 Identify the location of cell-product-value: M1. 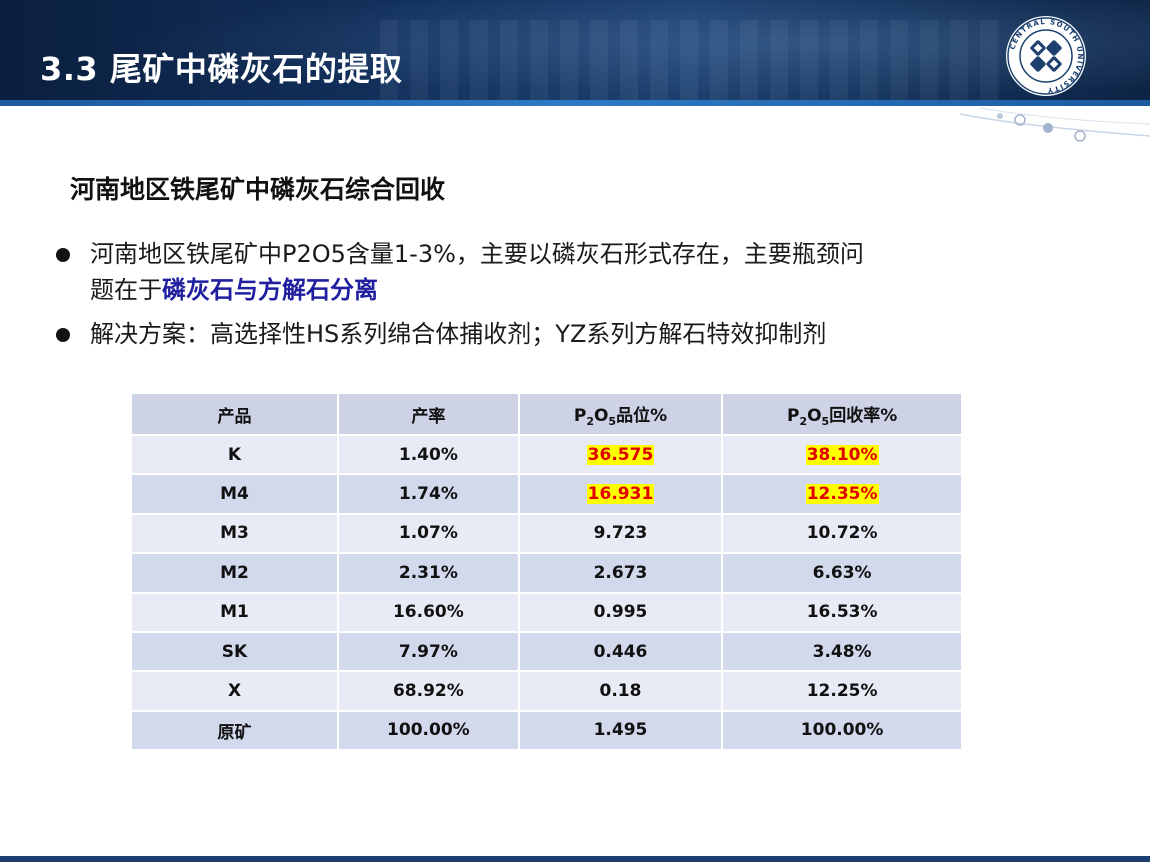
(234, 612).